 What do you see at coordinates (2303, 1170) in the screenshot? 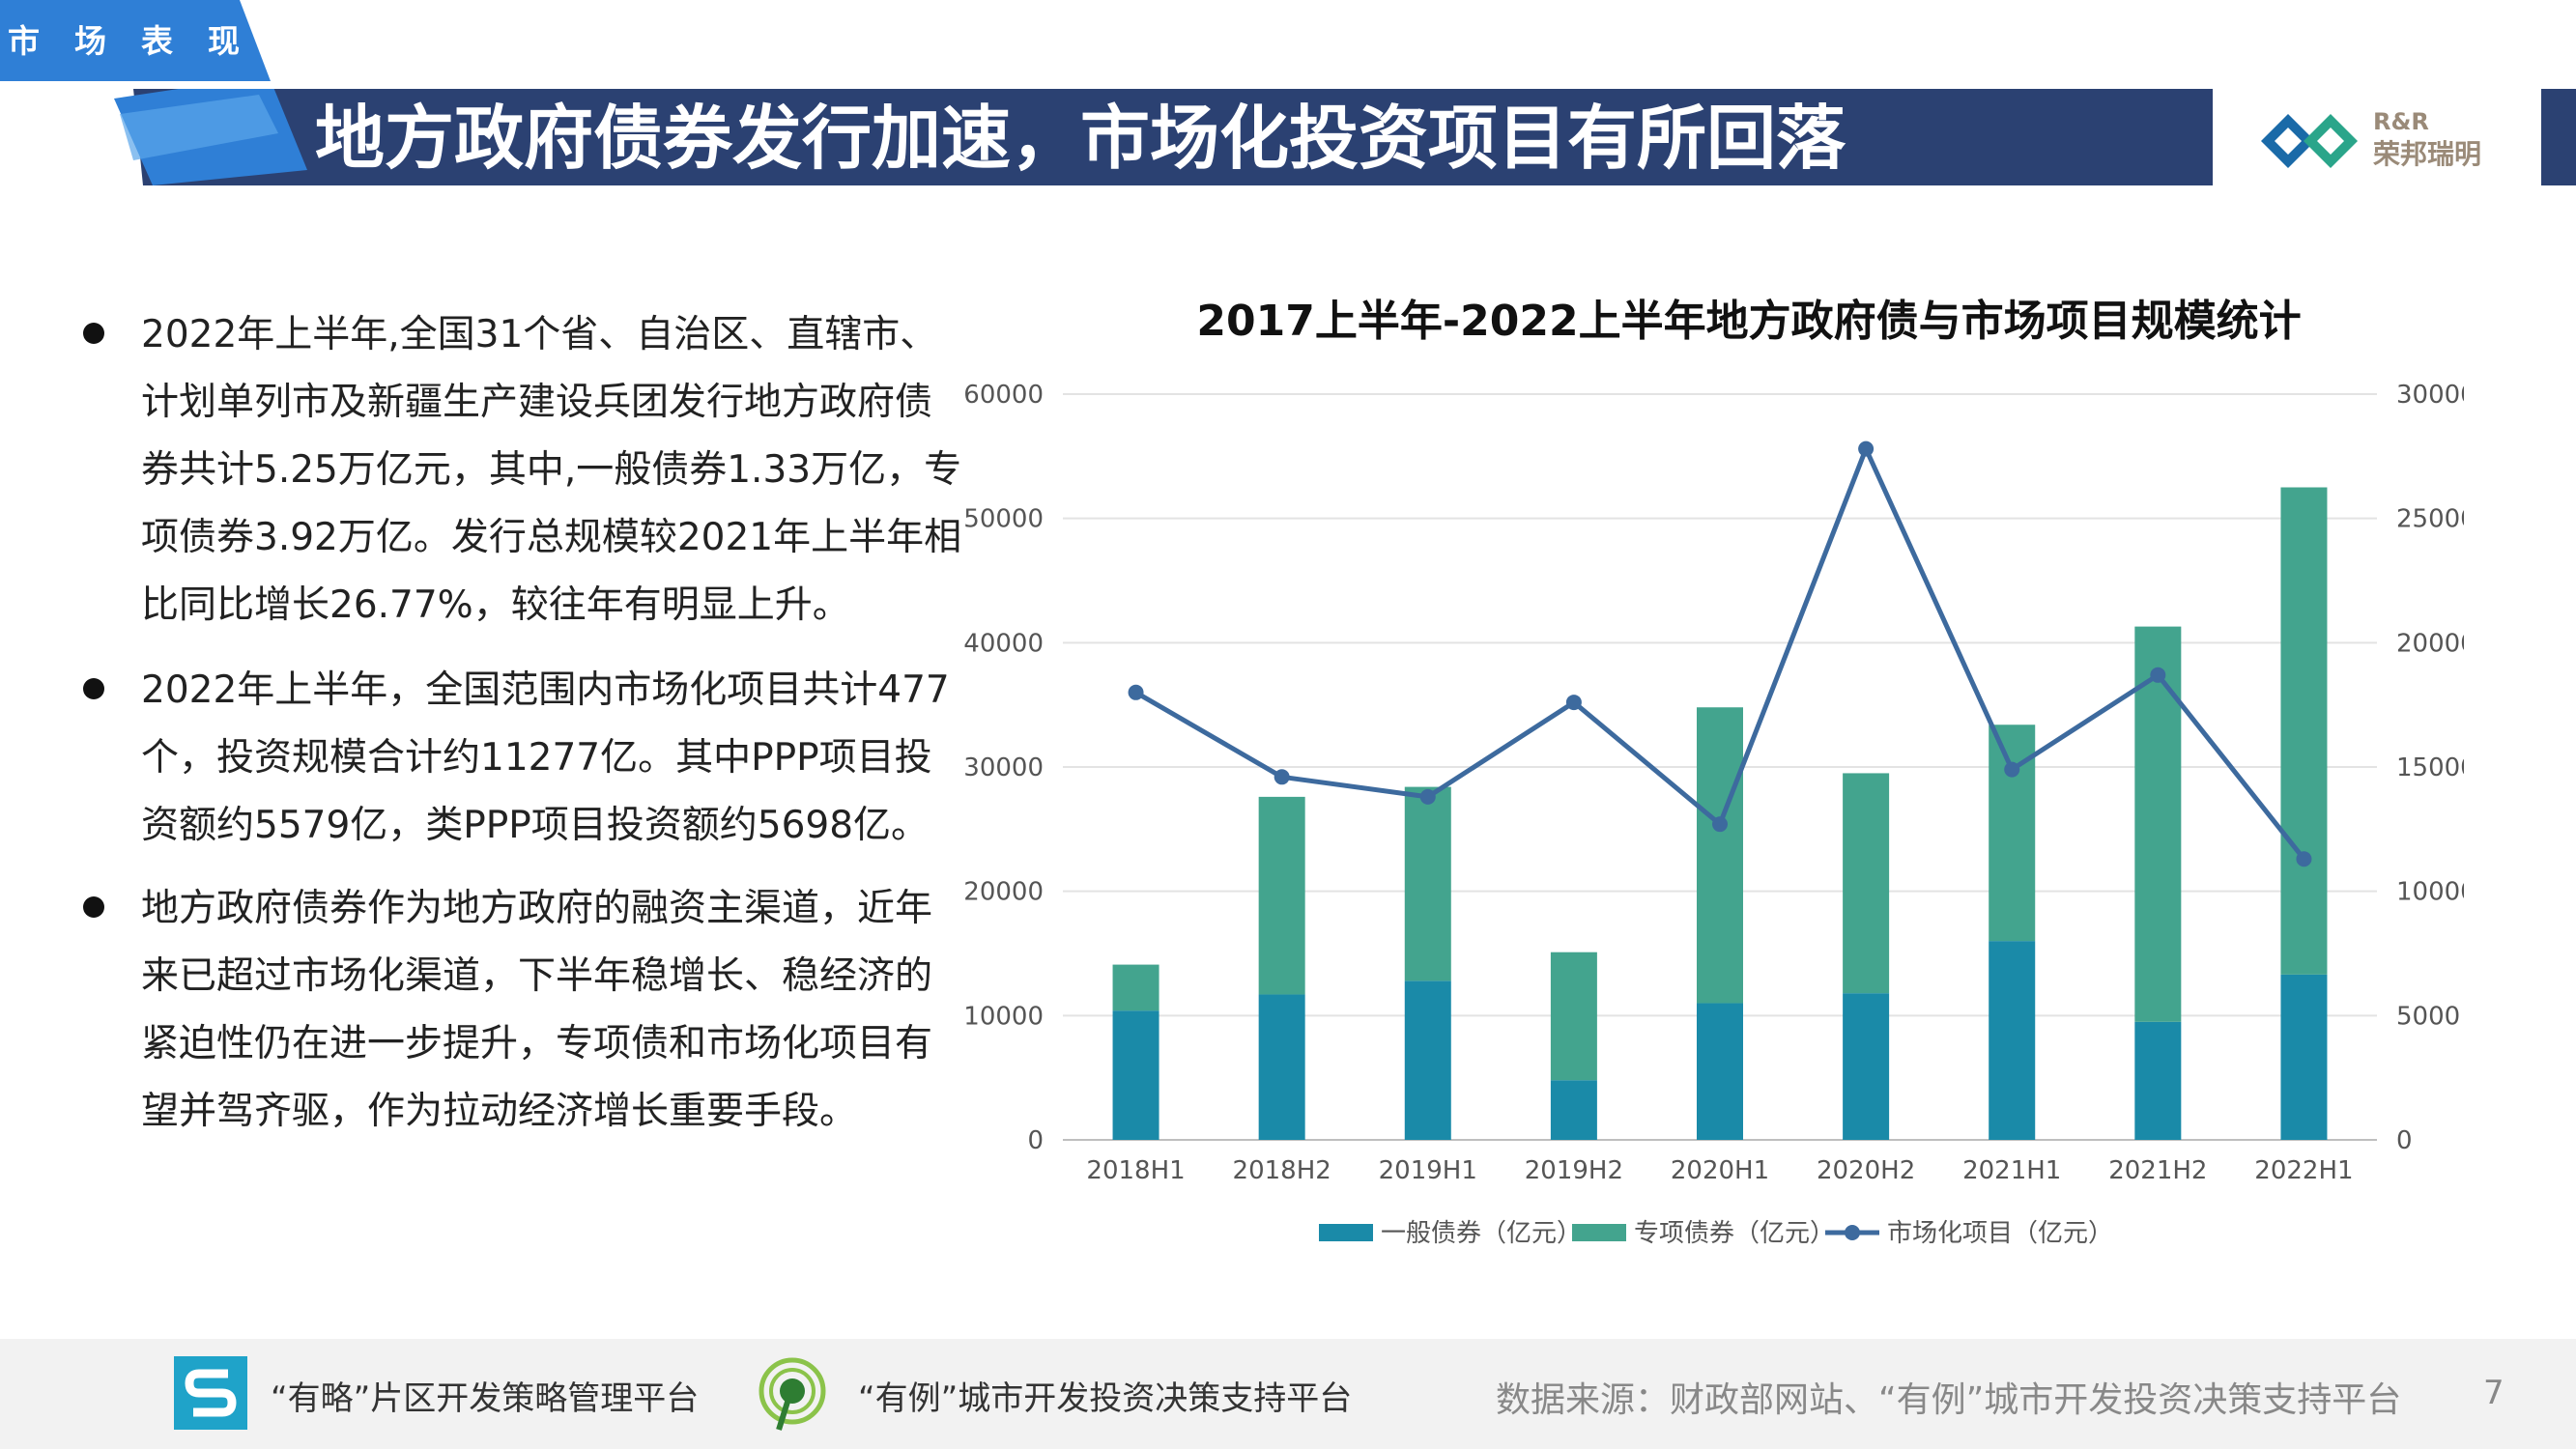
I see `x-tick-label: 2022H1` at bounding box center [2303, 1170].